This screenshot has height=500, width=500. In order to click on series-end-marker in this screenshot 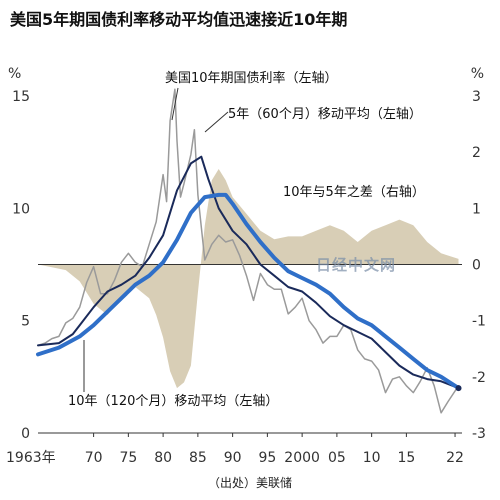, I will do `click(458, 388)`.